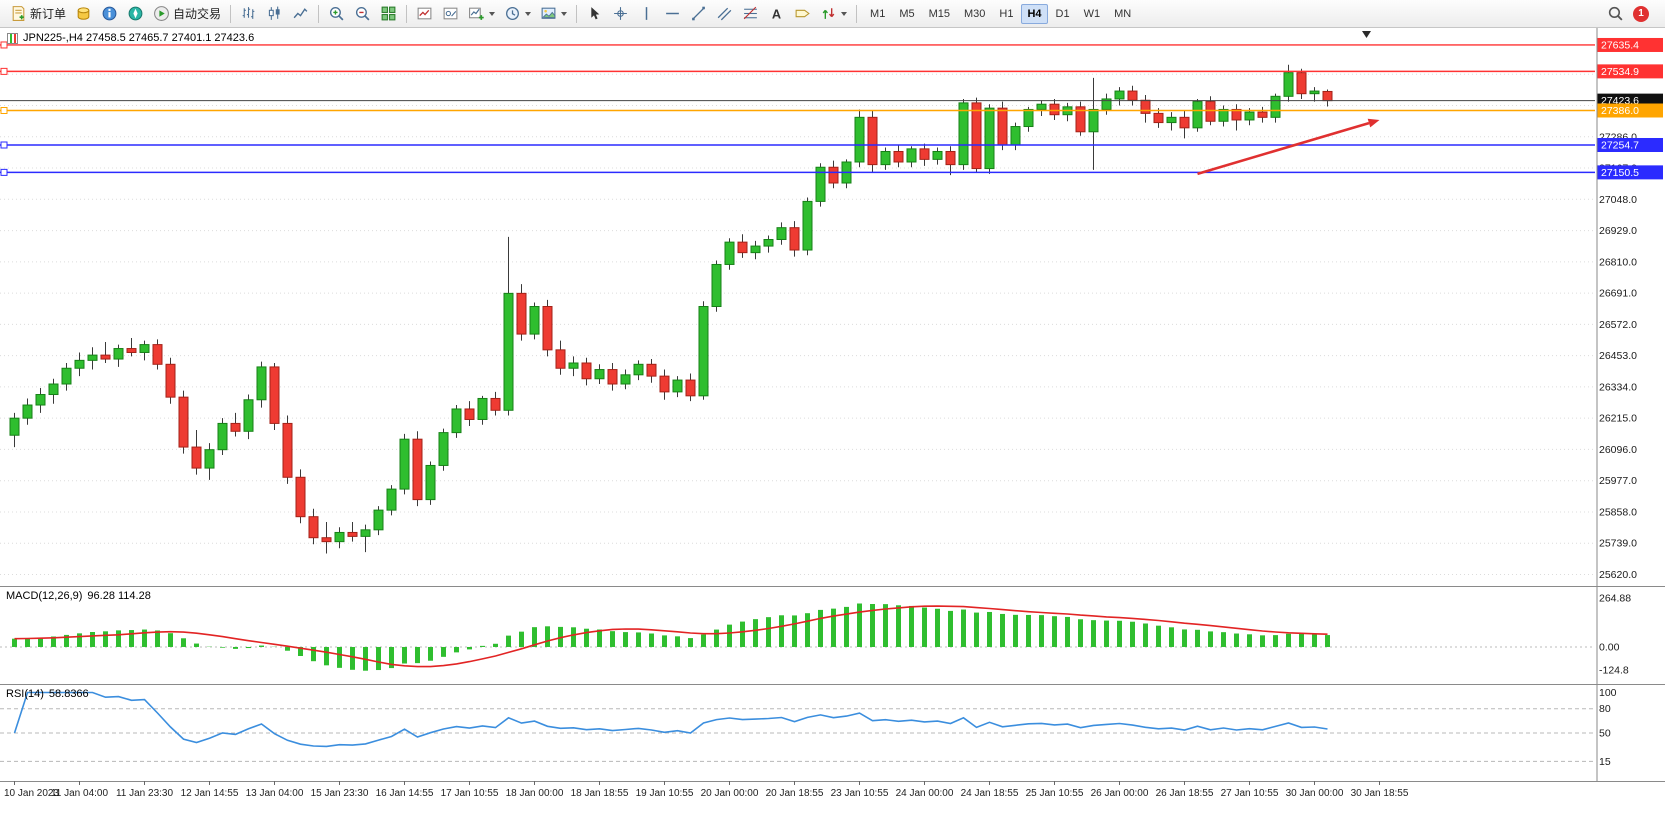 This screenshot has height=836, width=1665. I want to click on market-watch-button, so click(83, 14).